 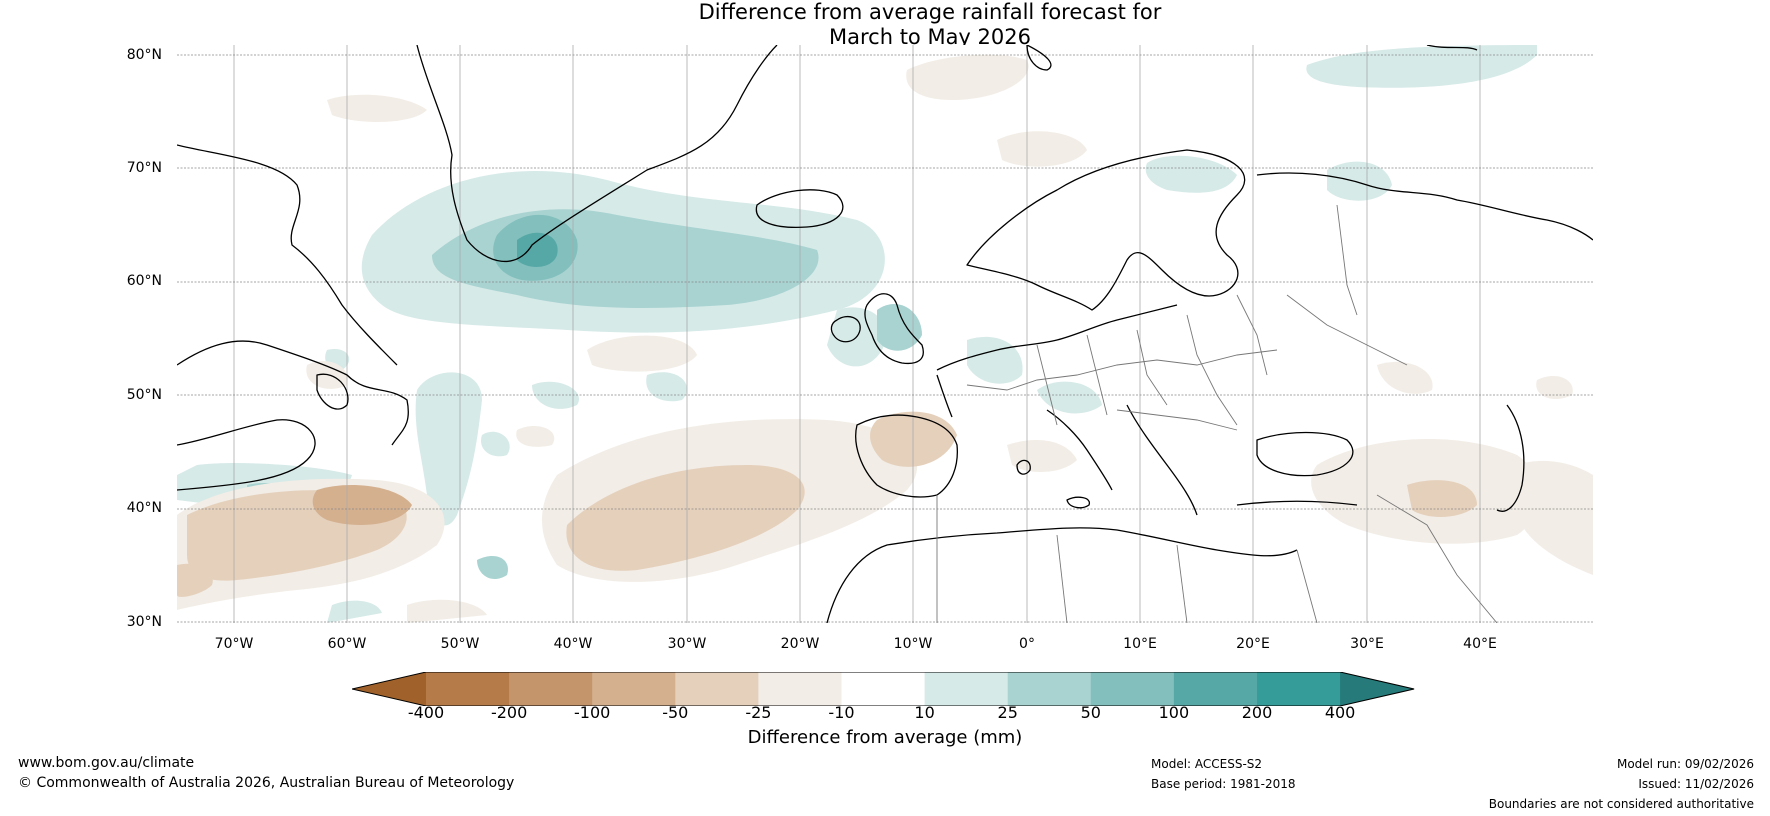 What do you see at coordinates (1253, 644) in the screenshot?
I see `lon-label-20e: 20°E` at bounding box center [1253, 644].